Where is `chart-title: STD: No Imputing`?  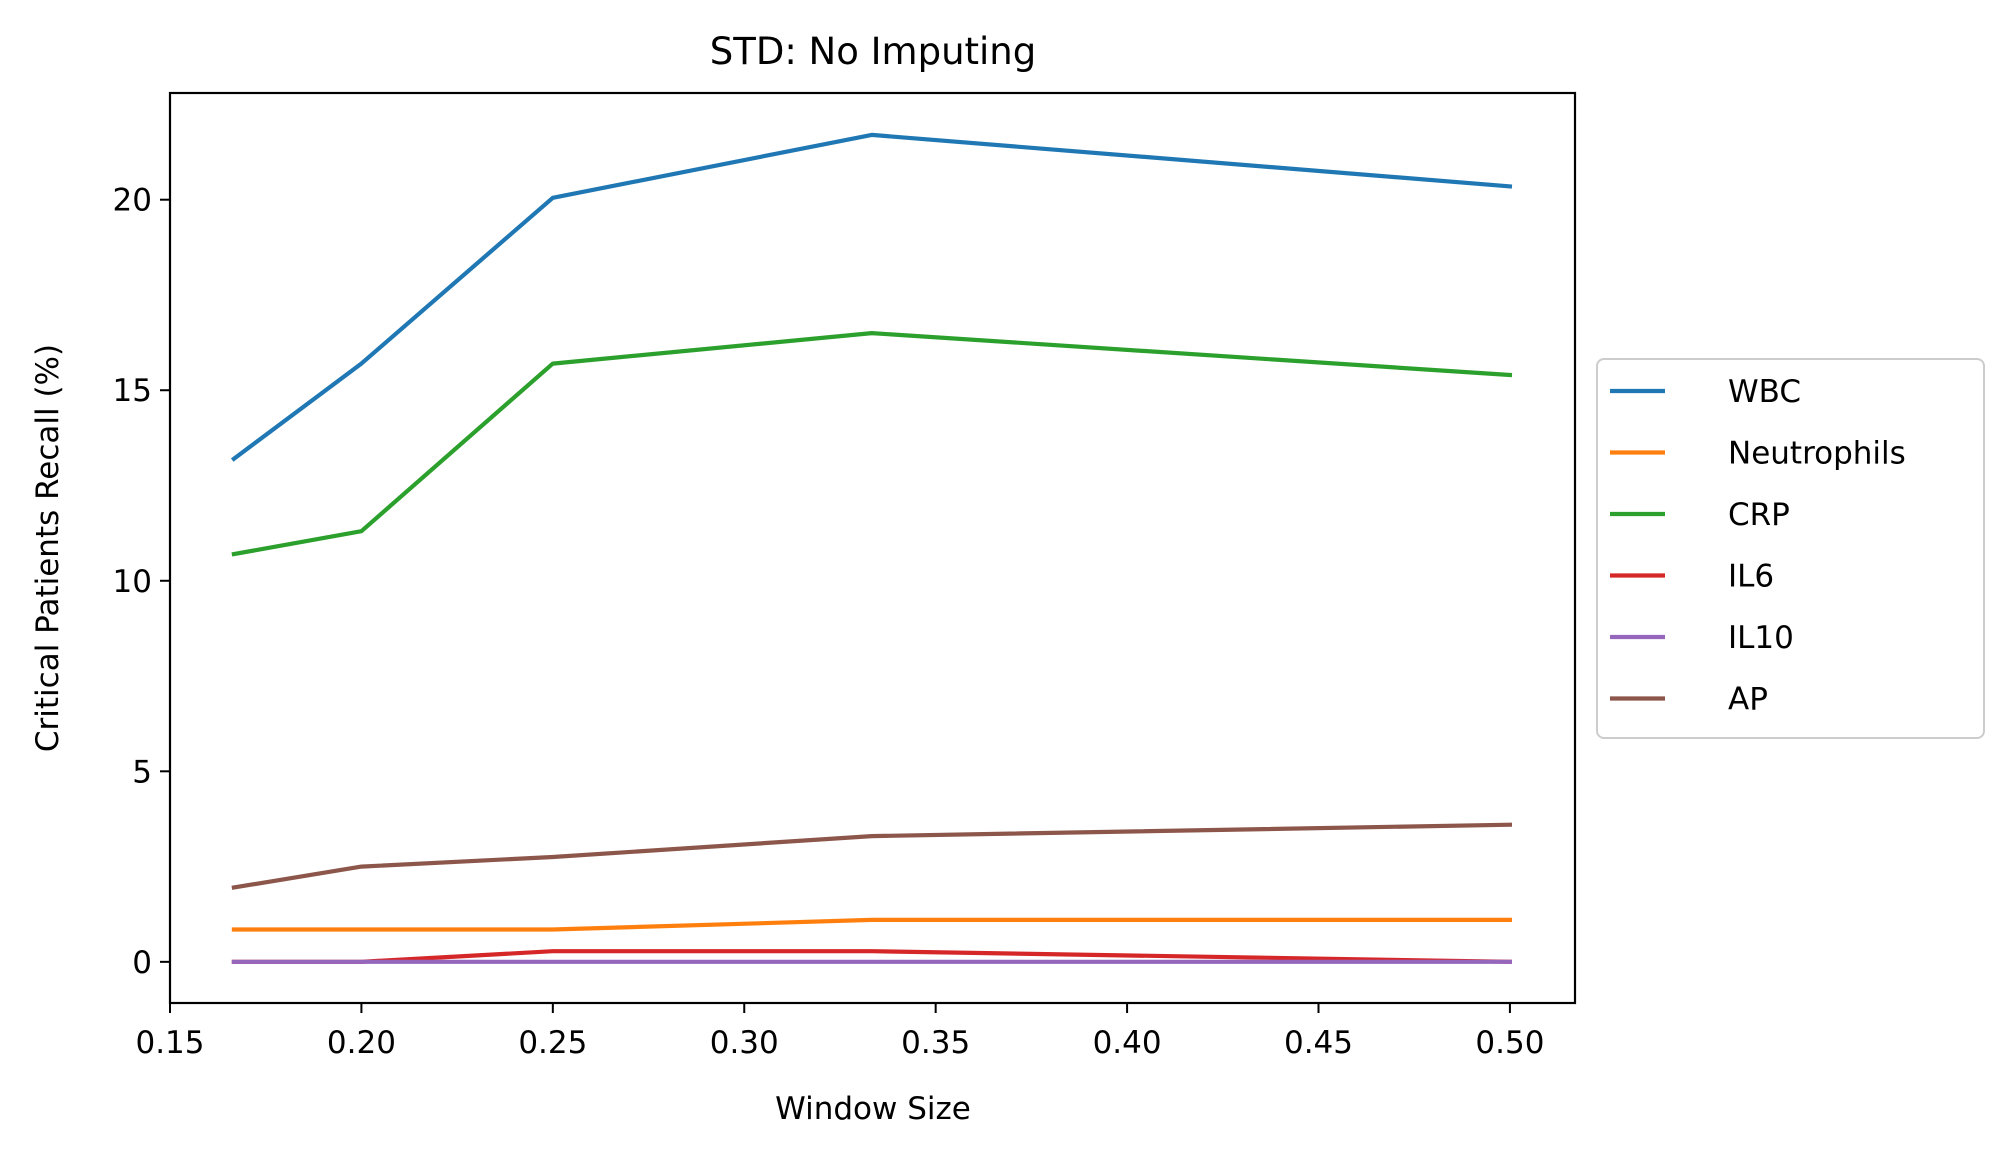
chart-title: STD: No Imputing is located at coordinates (873, 51).